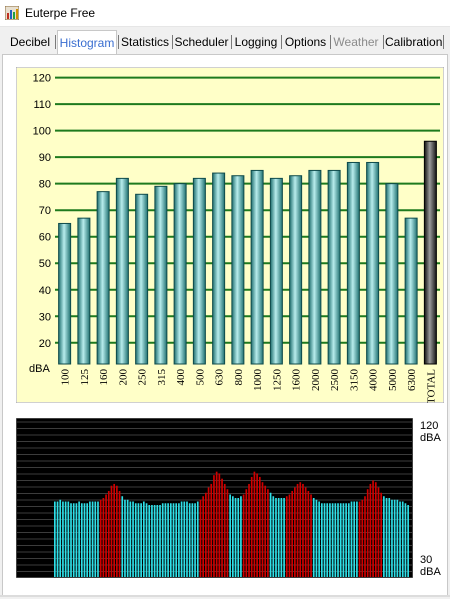  Describe the element at coordinates (393, 380) in the screenshot. I see `x-tick-label: 5000` at that location.